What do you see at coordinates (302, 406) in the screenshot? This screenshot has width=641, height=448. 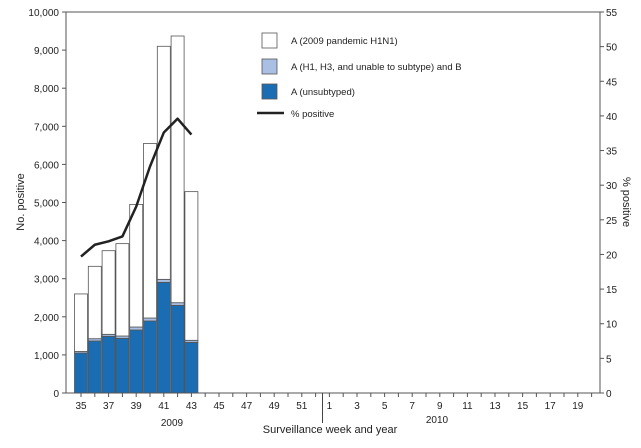 I see `x-tick-label: 51` at bounding box center [302, 406].